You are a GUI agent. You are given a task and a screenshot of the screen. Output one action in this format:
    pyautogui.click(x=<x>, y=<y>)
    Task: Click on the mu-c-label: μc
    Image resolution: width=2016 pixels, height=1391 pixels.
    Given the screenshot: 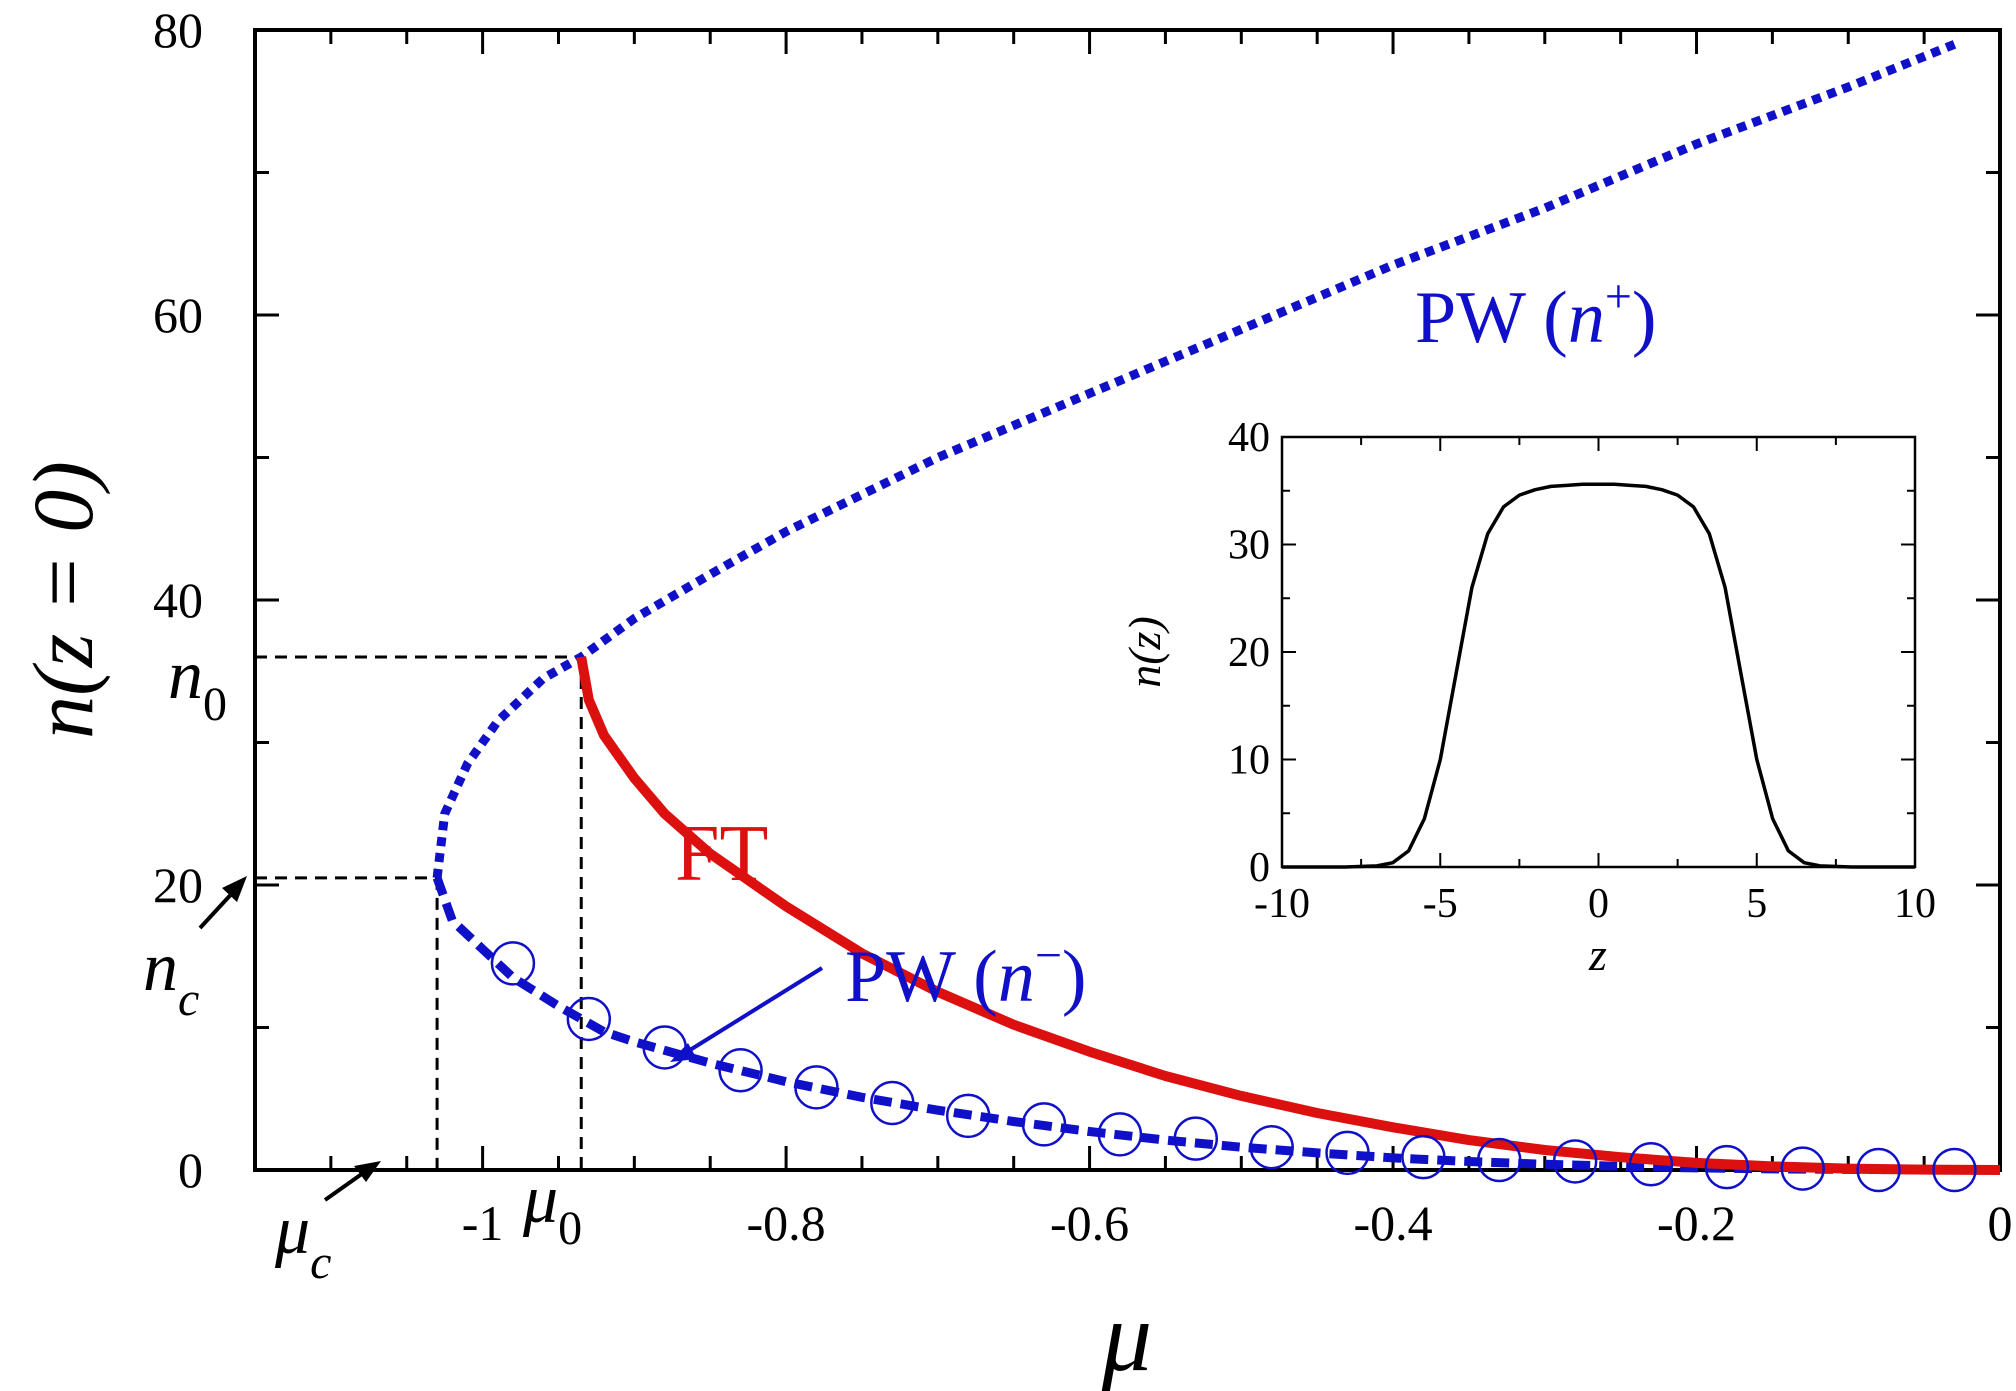 What is the action you would take?
    pyautogui.click(x=302, y=1240)
    